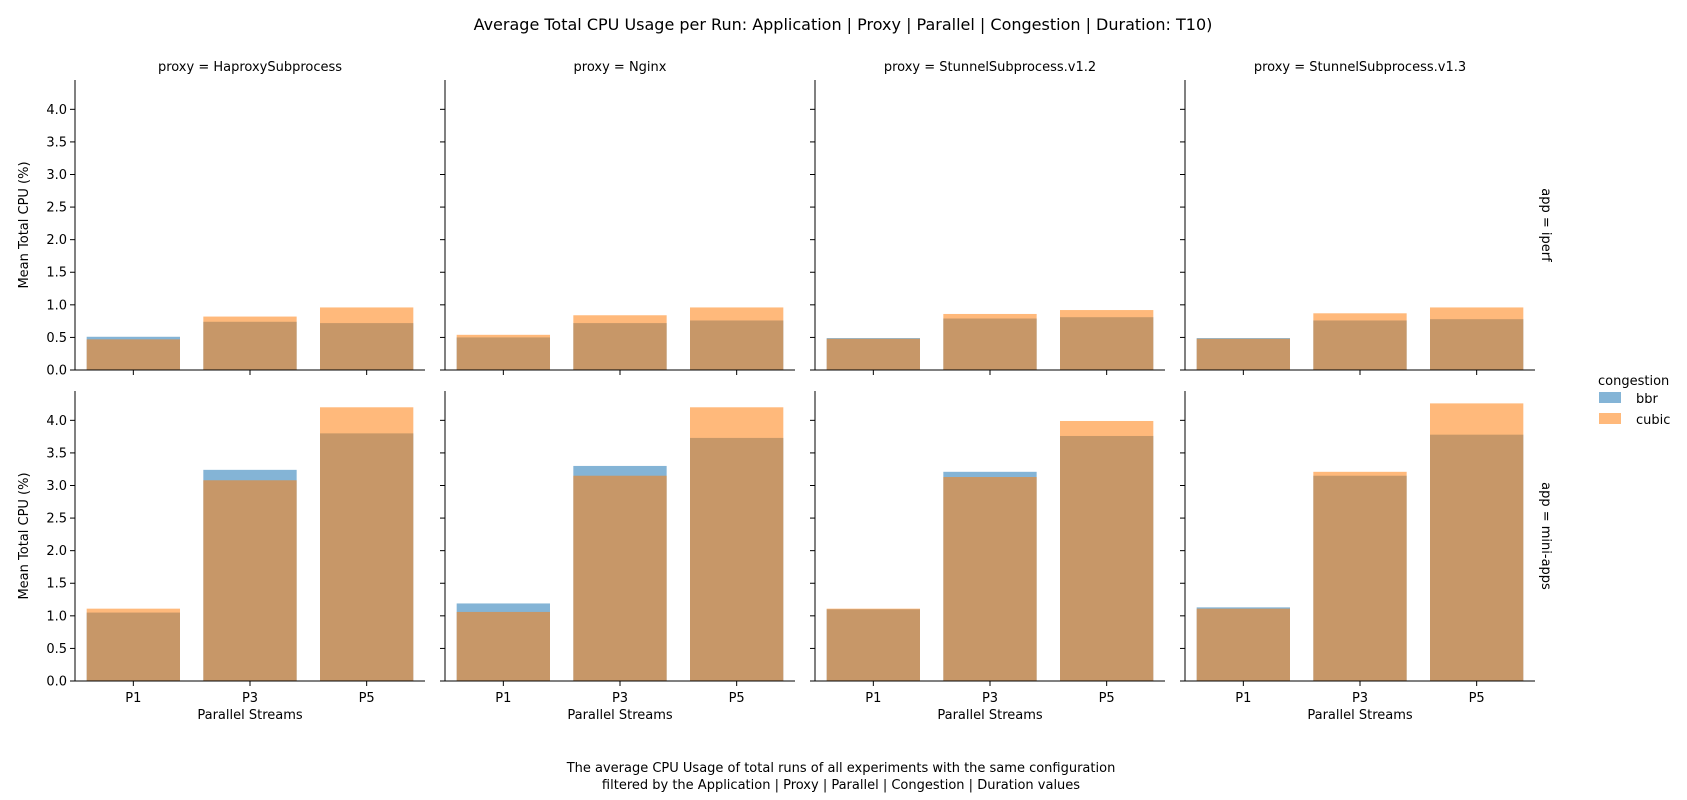 The height and width of the screenshot is (800, 1687). Describe the element at coordinates (1634, 401) in the screenshot. I see `legend: congestion bbr cubic` at that location.